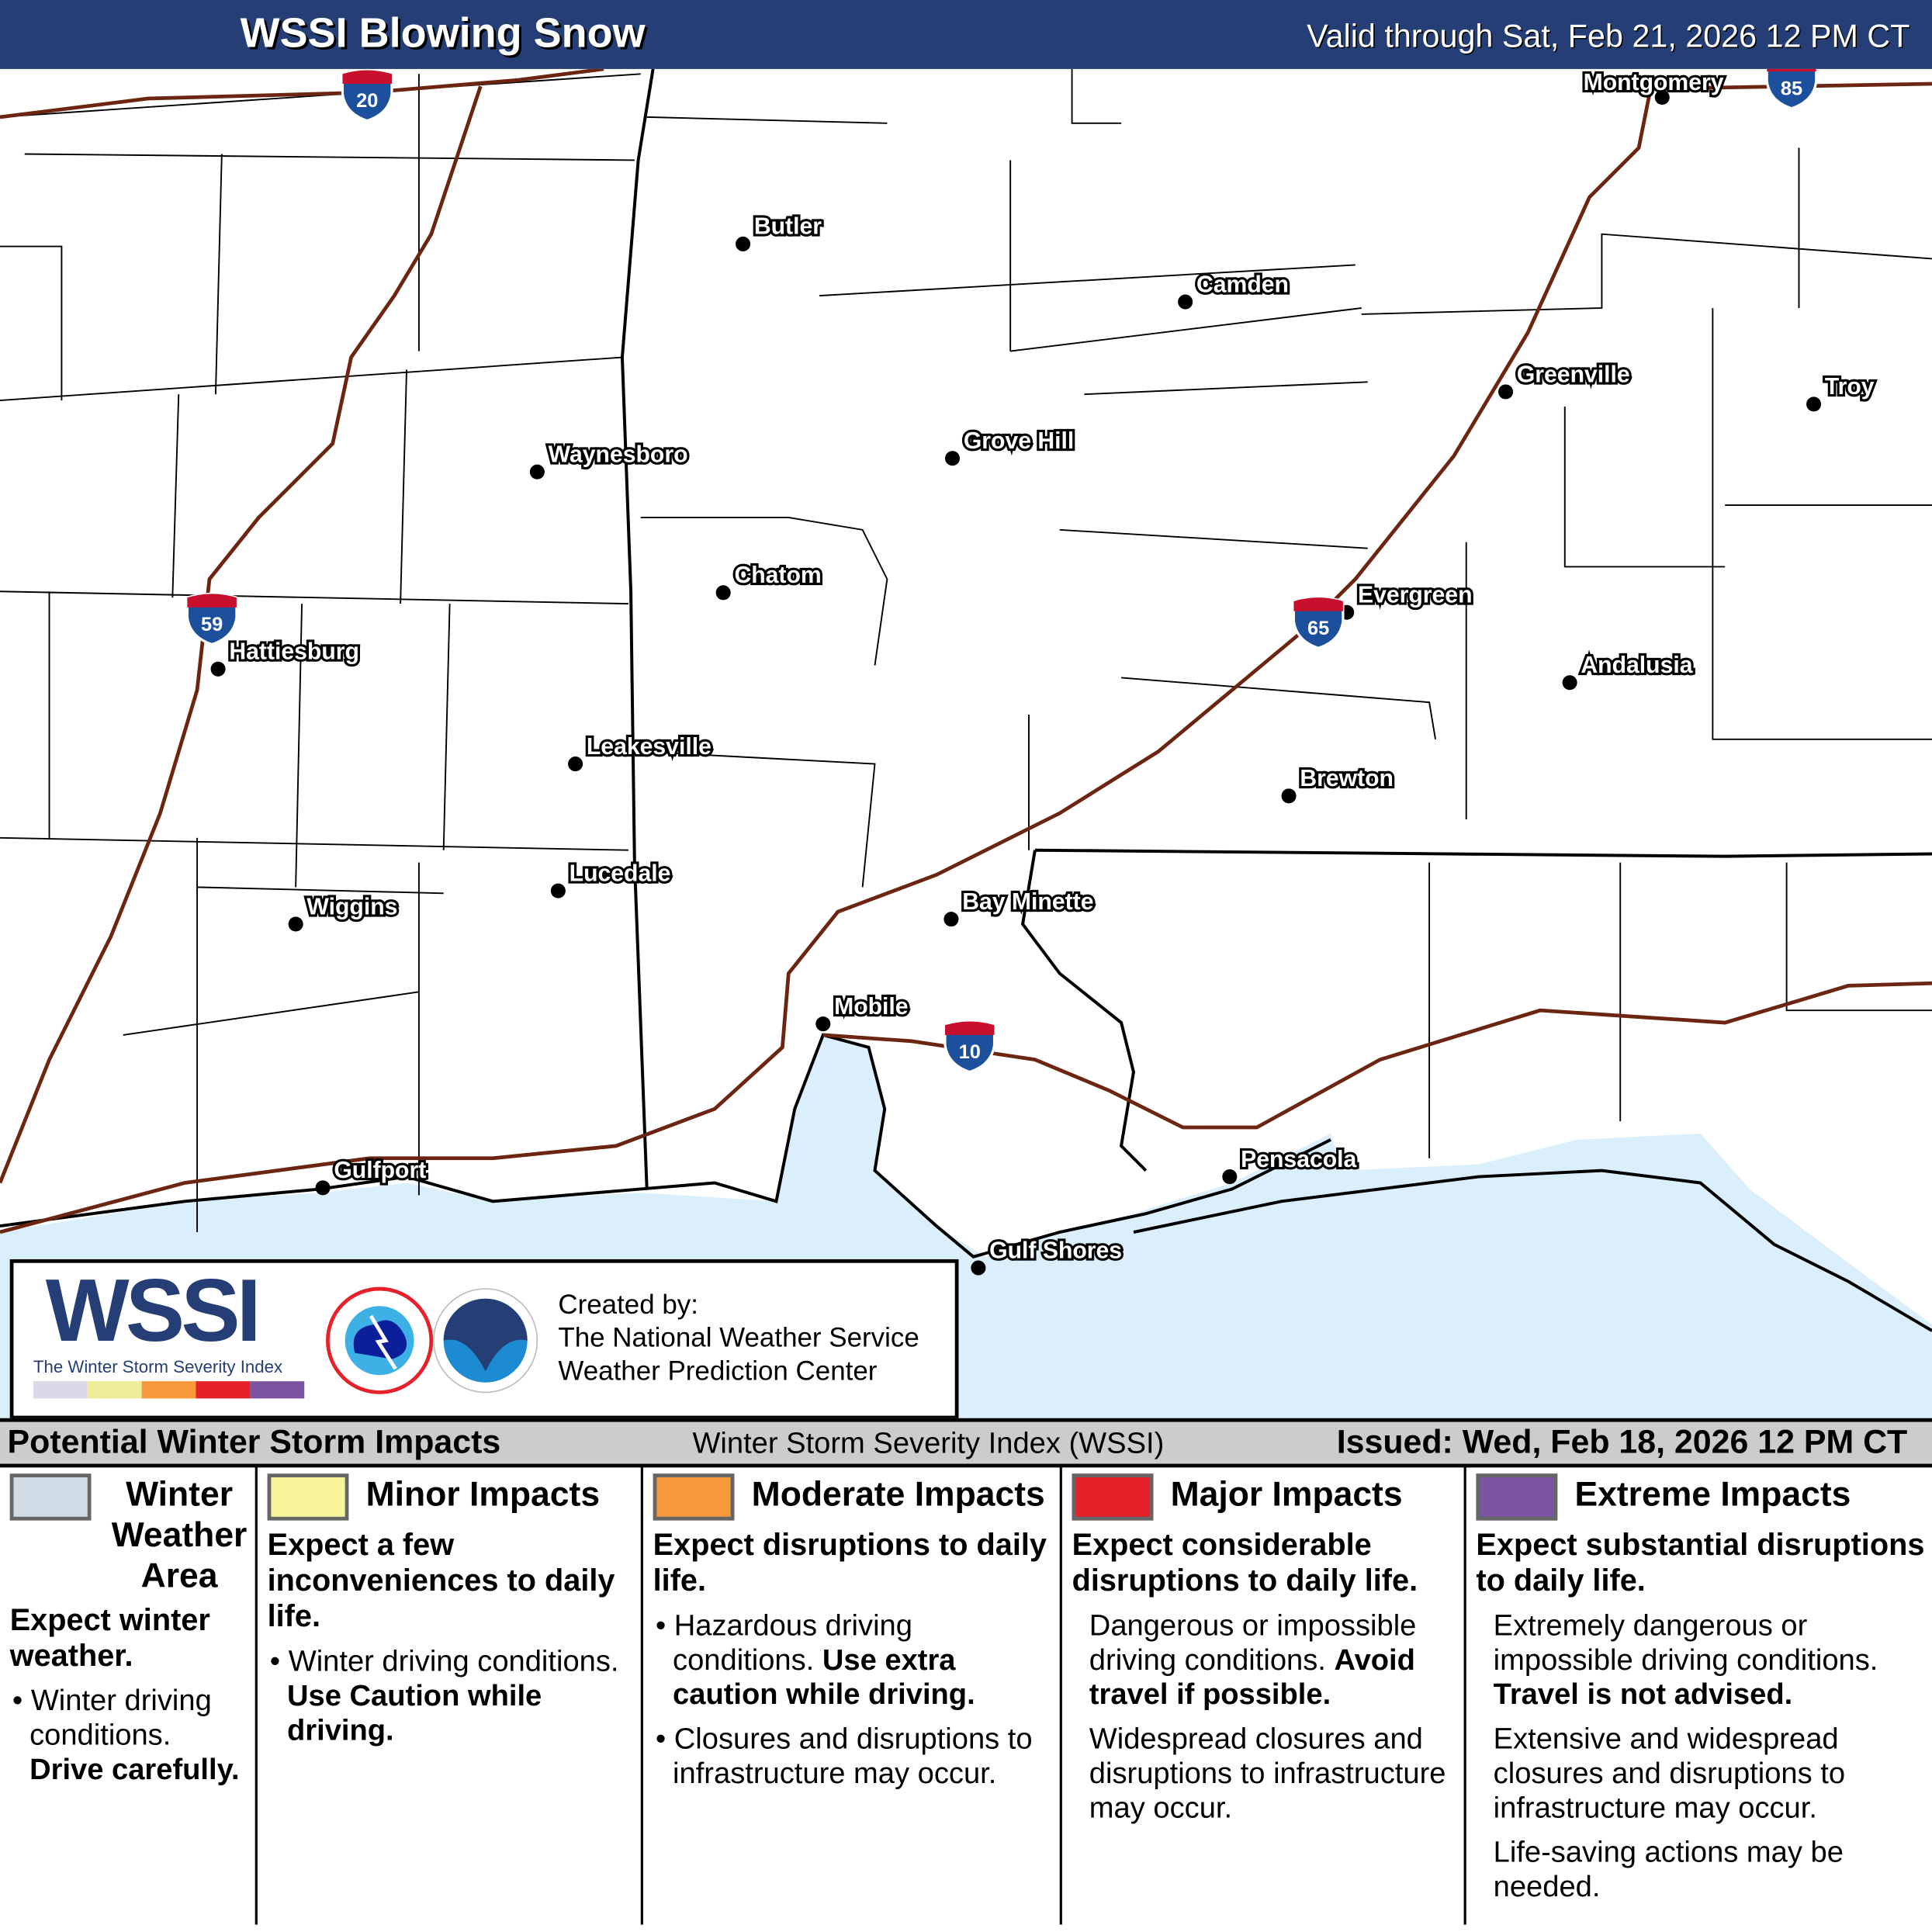 The width and height of the screenshot is (1932, 1932). Describe the element at coordinates (1654, 82) in the screenshot. I see `city-label: Montgomery` at that location.